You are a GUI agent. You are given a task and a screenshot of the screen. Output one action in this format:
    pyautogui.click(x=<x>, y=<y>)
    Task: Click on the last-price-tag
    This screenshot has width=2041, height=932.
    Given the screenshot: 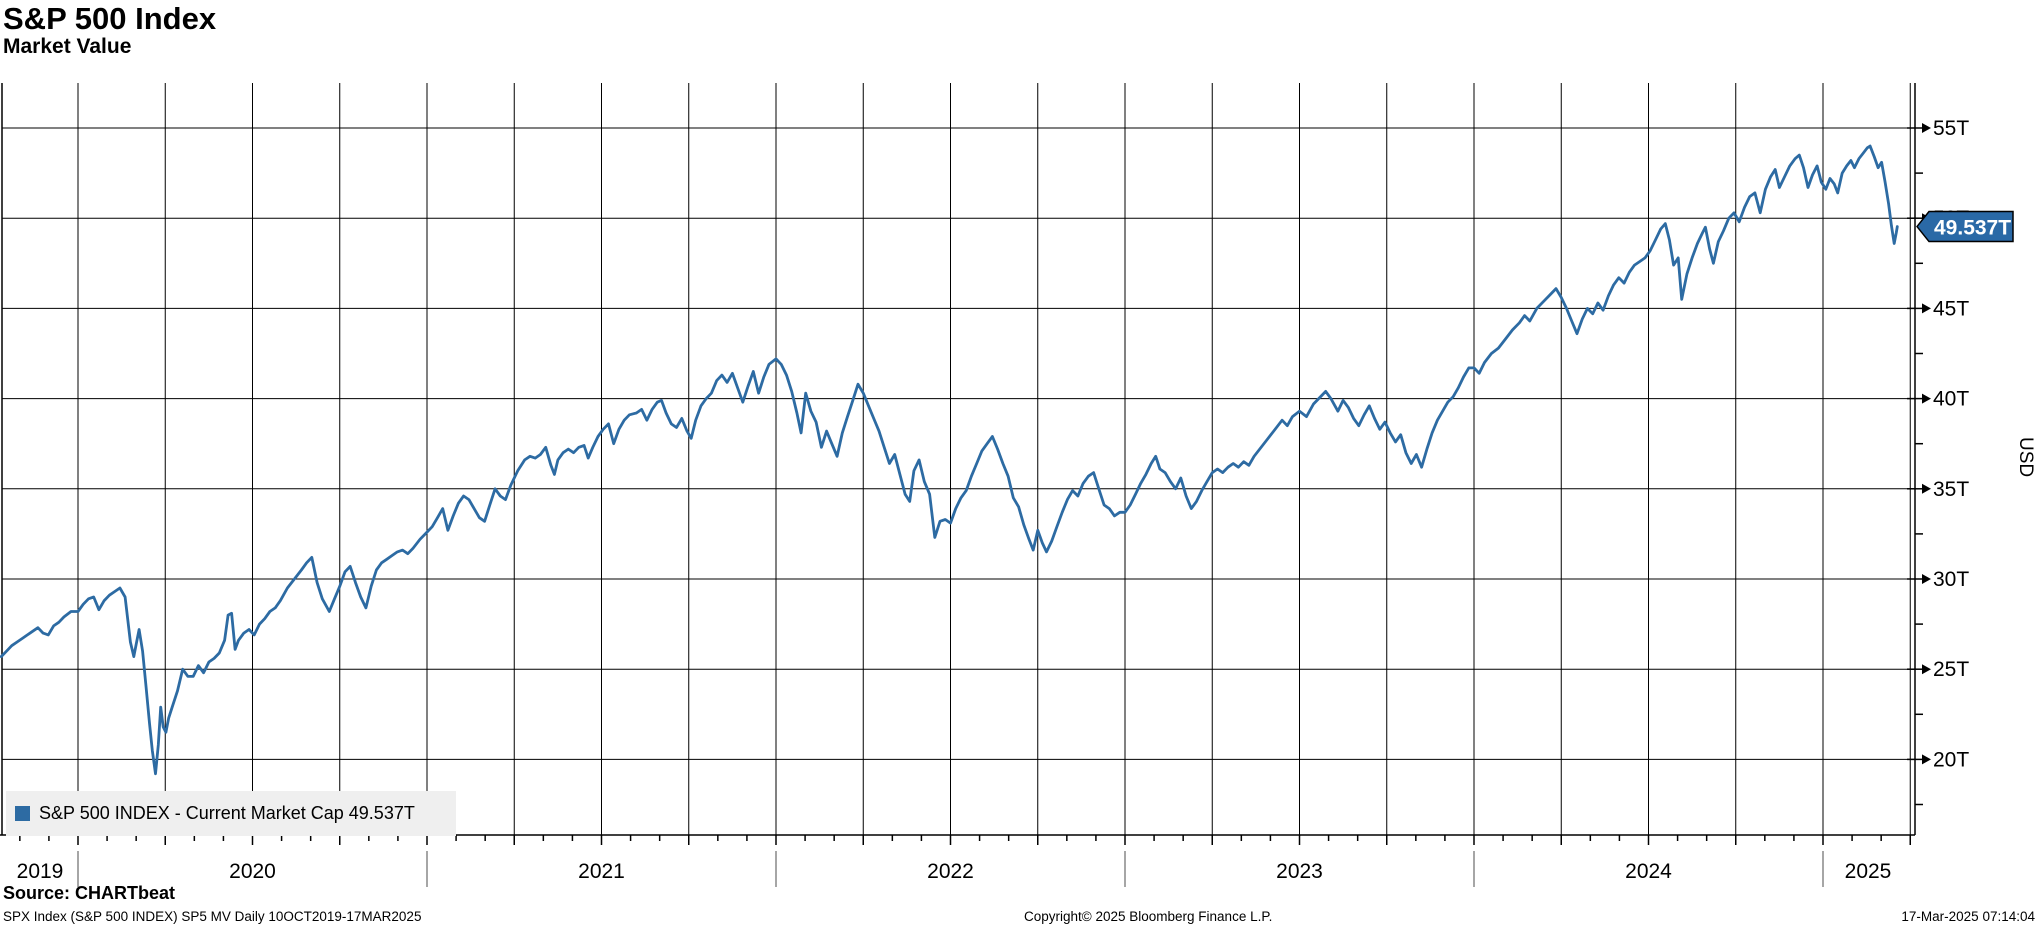 What is the action you would take?
    pyautogui.click(x=1965, y=226)
    